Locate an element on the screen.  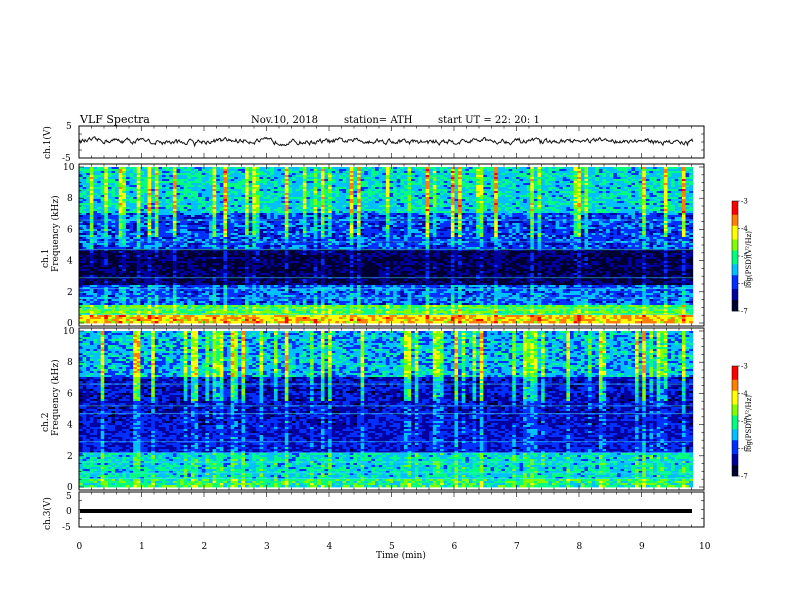
ch1-ytick-5: 5 is located at coordinates (69, 127).